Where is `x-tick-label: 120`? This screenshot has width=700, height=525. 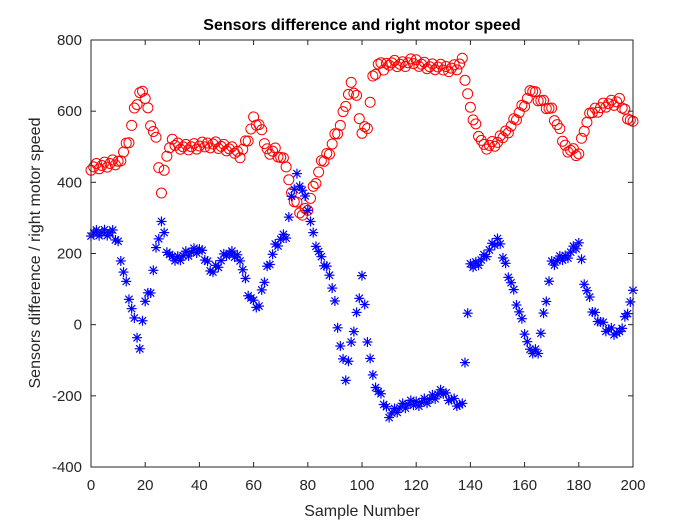 x-tick-label: 120 is located at coordinates (416, 485).